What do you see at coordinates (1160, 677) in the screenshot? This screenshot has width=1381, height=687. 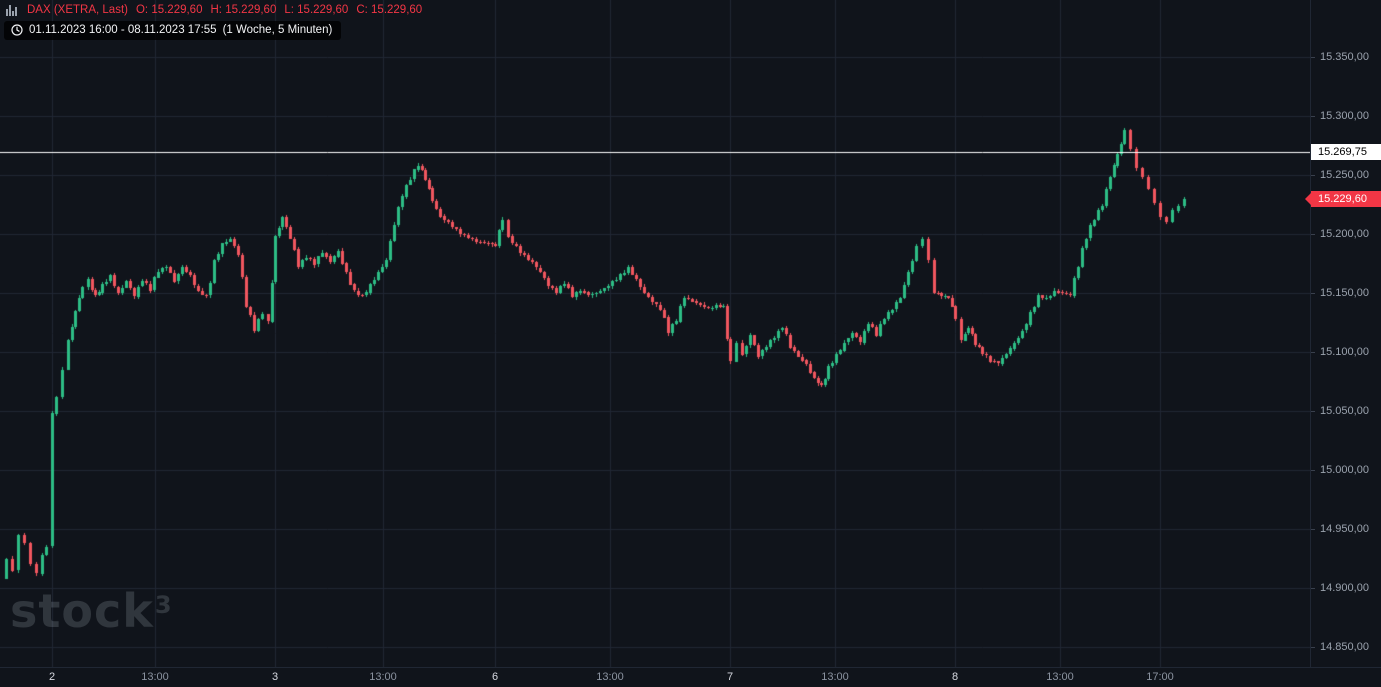 I see `time-axis-label: 17:00` at bounding box center [1160, 677].